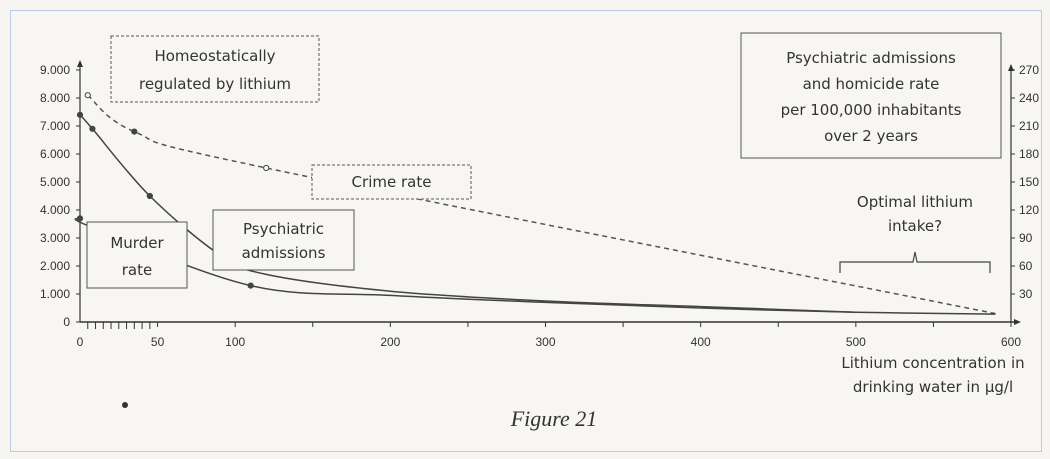  What do you see at coordinates (137, 243) in the screenshot?
I see `murder-rate-label-text: Murder` at bounding box center [137, 243].